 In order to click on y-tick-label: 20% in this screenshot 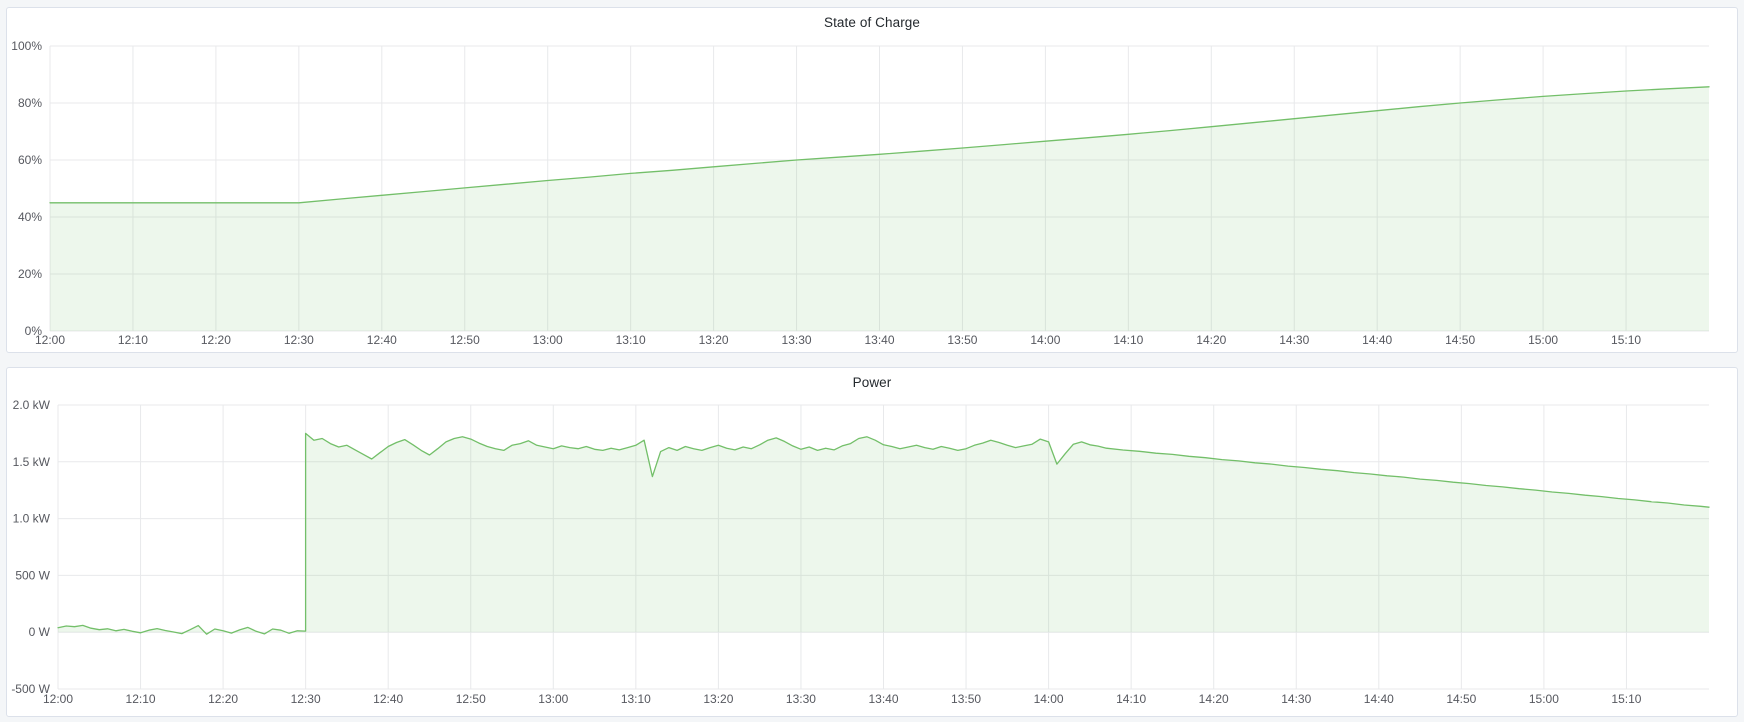, I will do `click(30, 274)`.